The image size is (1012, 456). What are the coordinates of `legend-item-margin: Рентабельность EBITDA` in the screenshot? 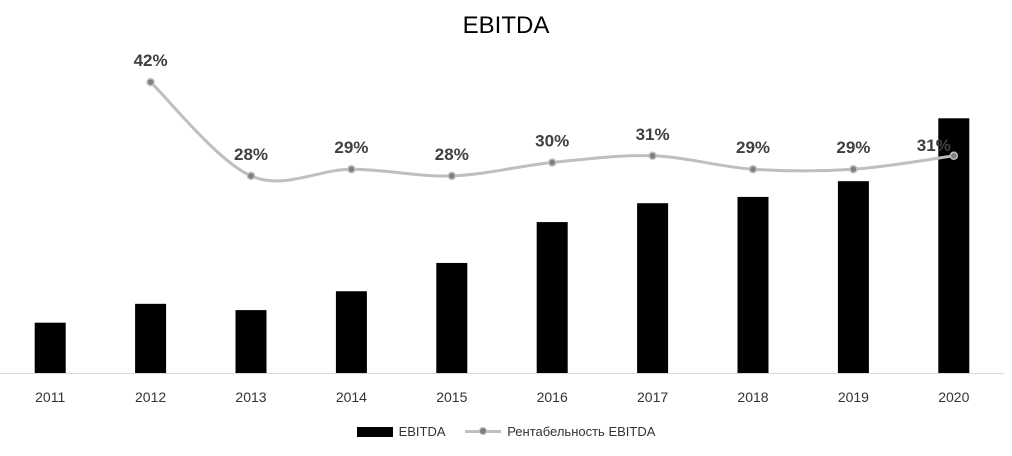 It's located at (560, 431).